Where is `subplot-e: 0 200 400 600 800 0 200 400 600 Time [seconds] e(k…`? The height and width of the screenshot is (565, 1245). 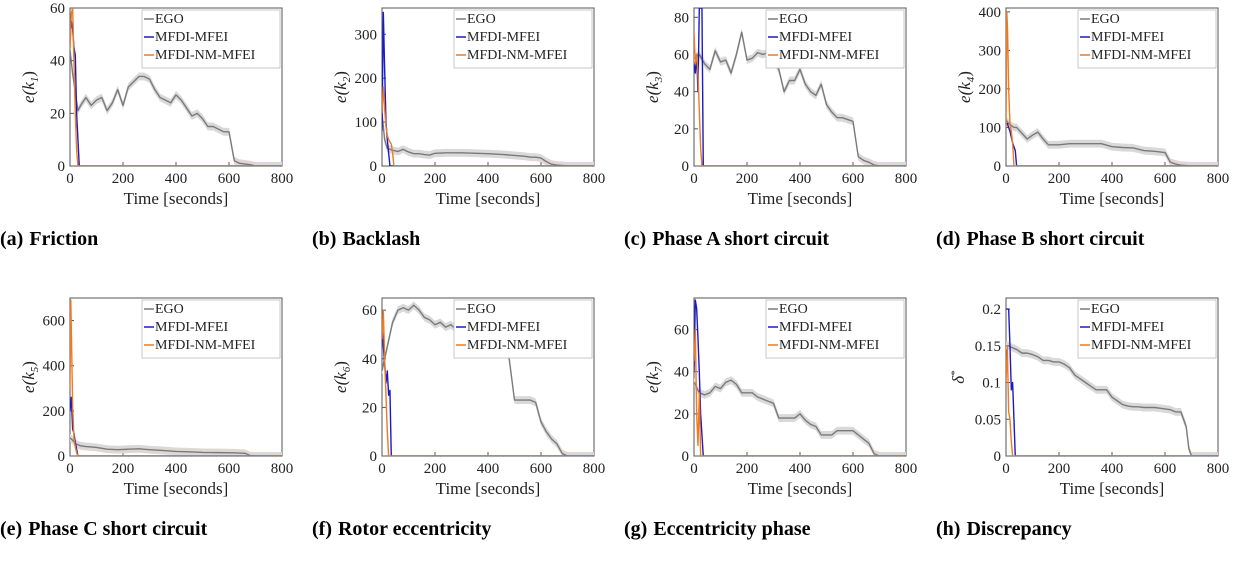
subplot-e: 0 200 400 600 800 0 200 400 600 Time [seconds] e(k… is located at coordinates (150, 427).